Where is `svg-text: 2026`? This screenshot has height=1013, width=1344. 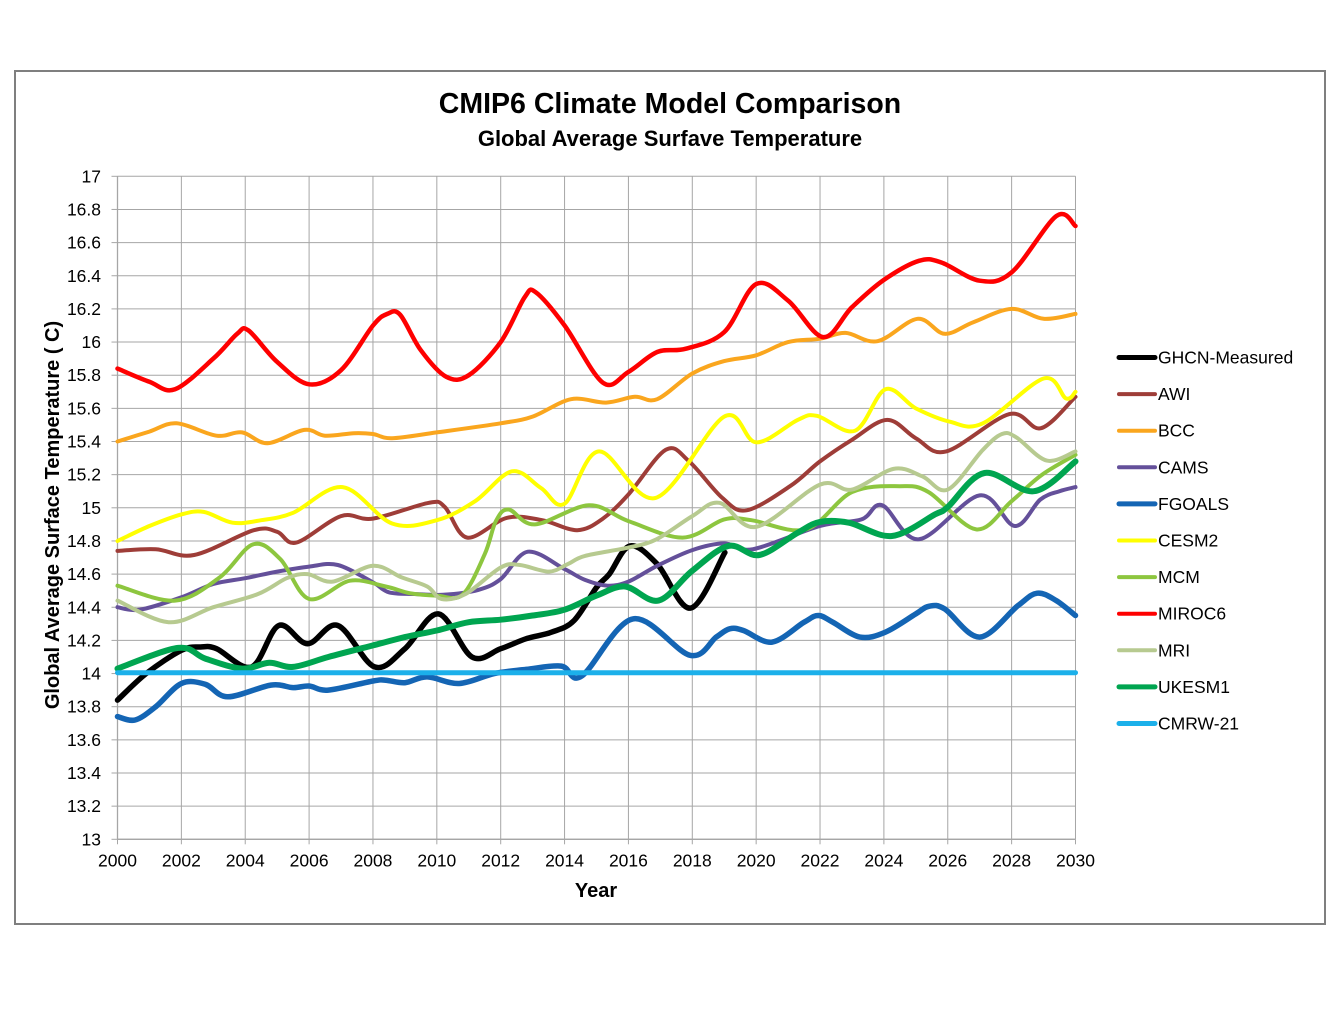 svg-text: 2026 is located at coordinates (947, 860).